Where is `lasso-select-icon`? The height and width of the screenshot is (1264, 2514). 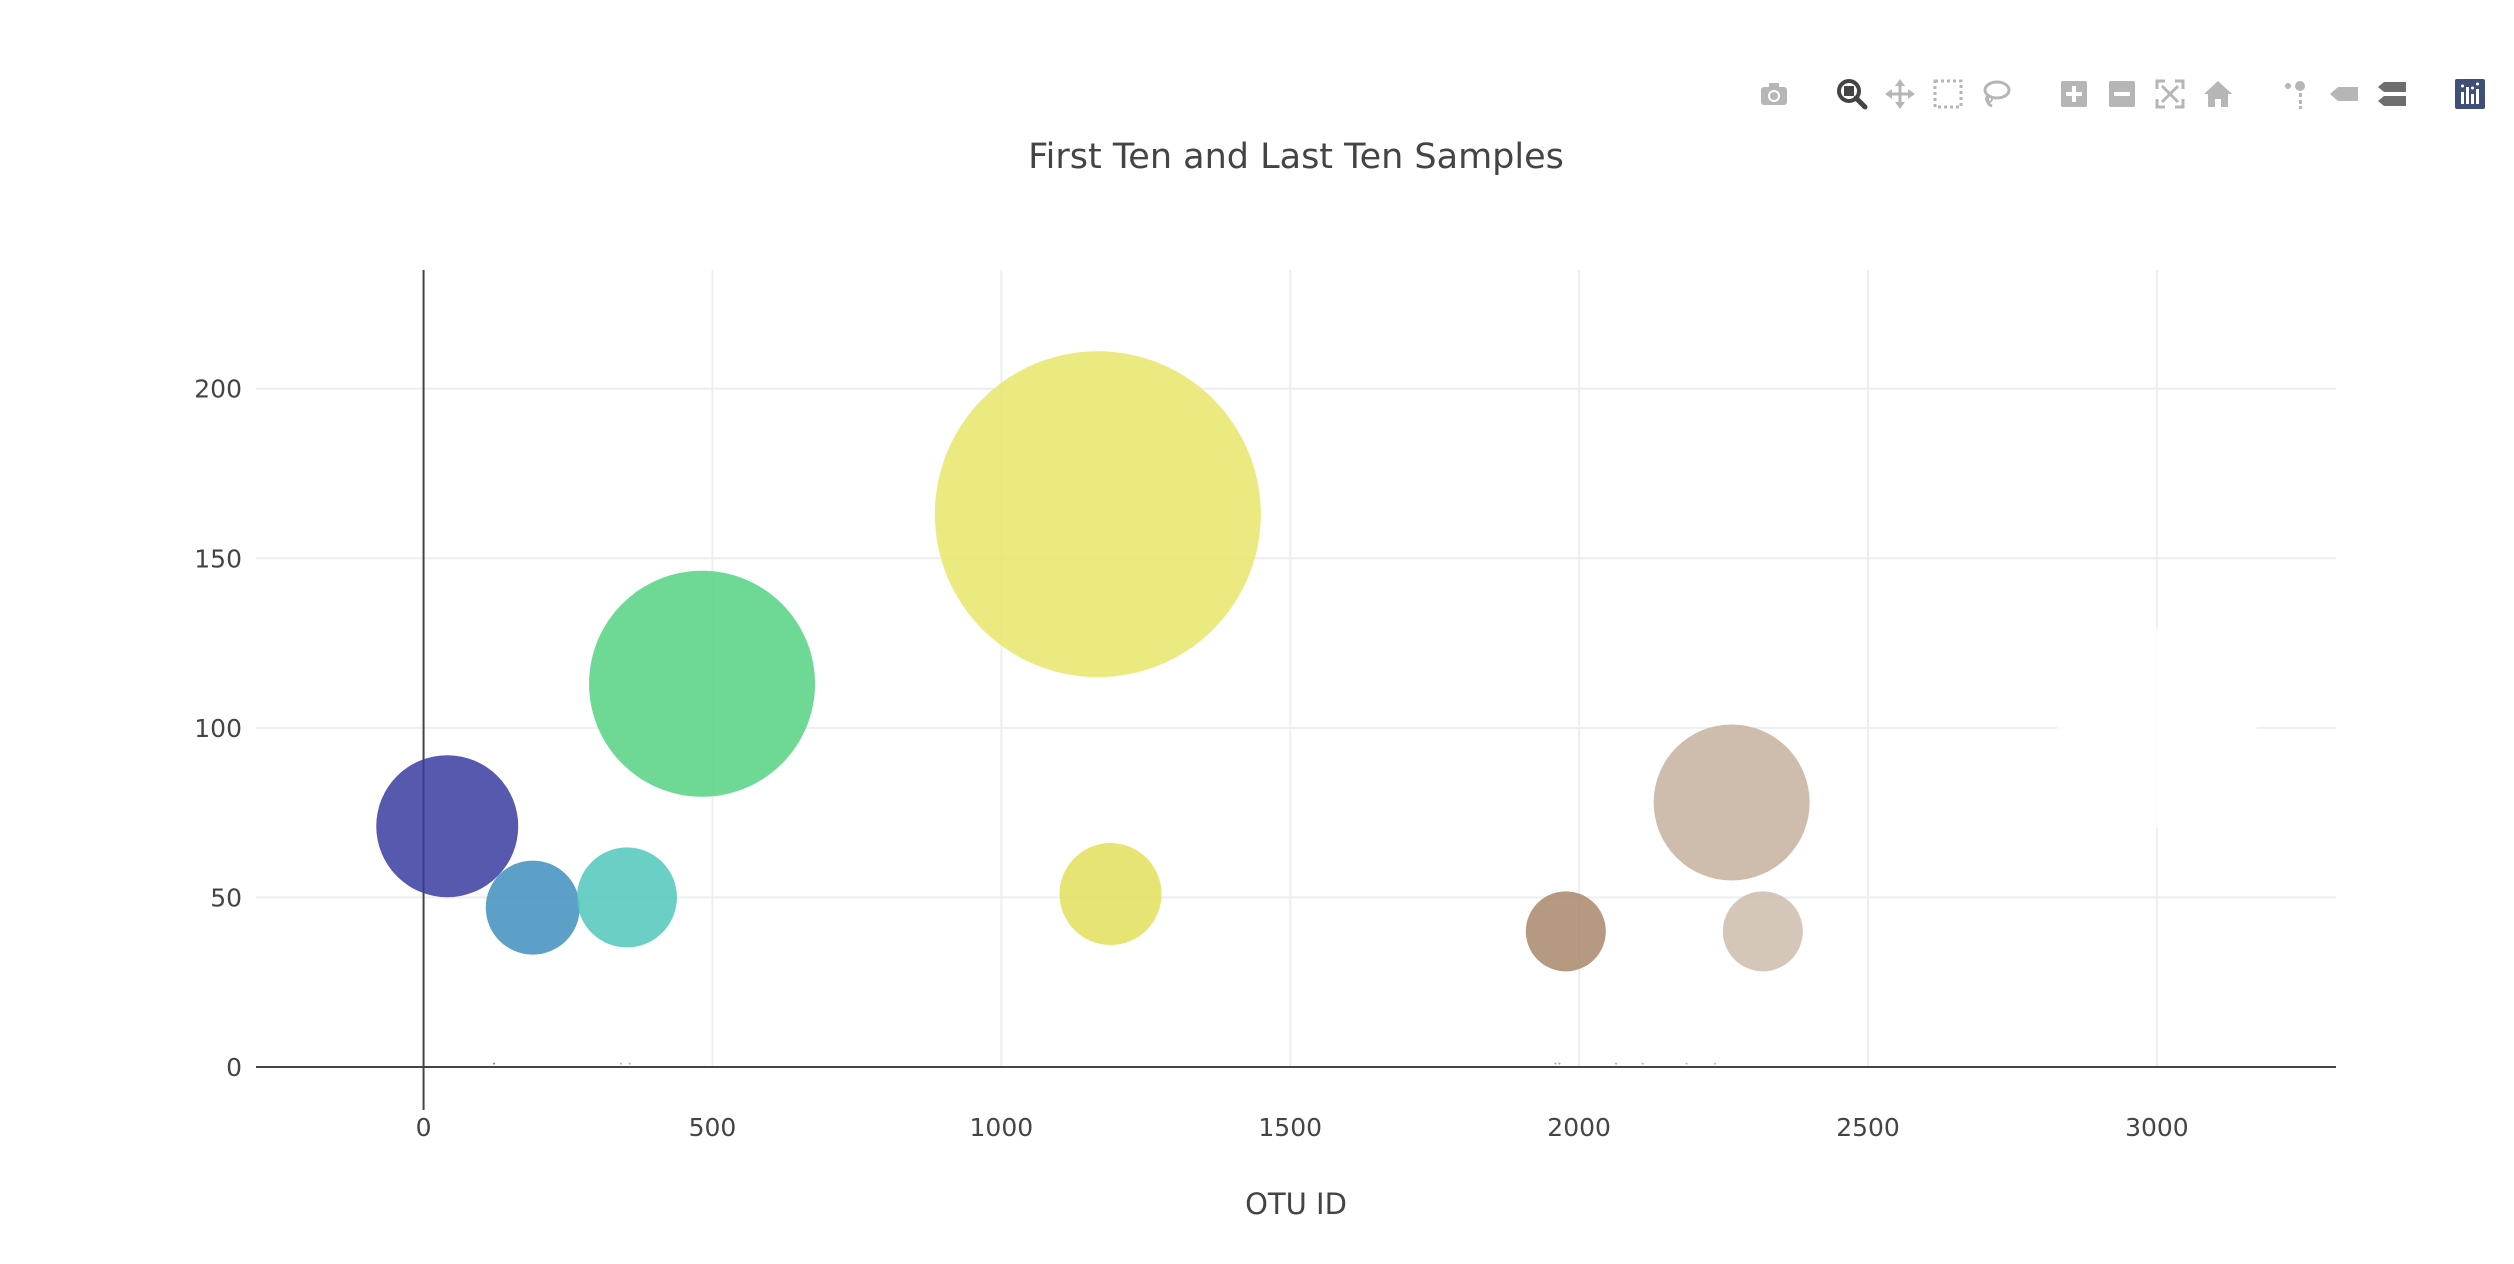 lasso-select-icon is located at coordinates (1997, 94).